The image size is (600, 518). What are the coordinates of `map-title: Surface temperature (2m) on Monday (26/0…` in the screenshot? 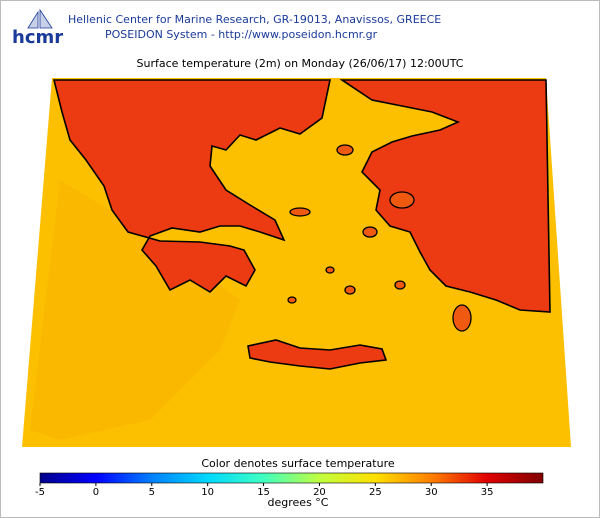 It's located at (300, 63).